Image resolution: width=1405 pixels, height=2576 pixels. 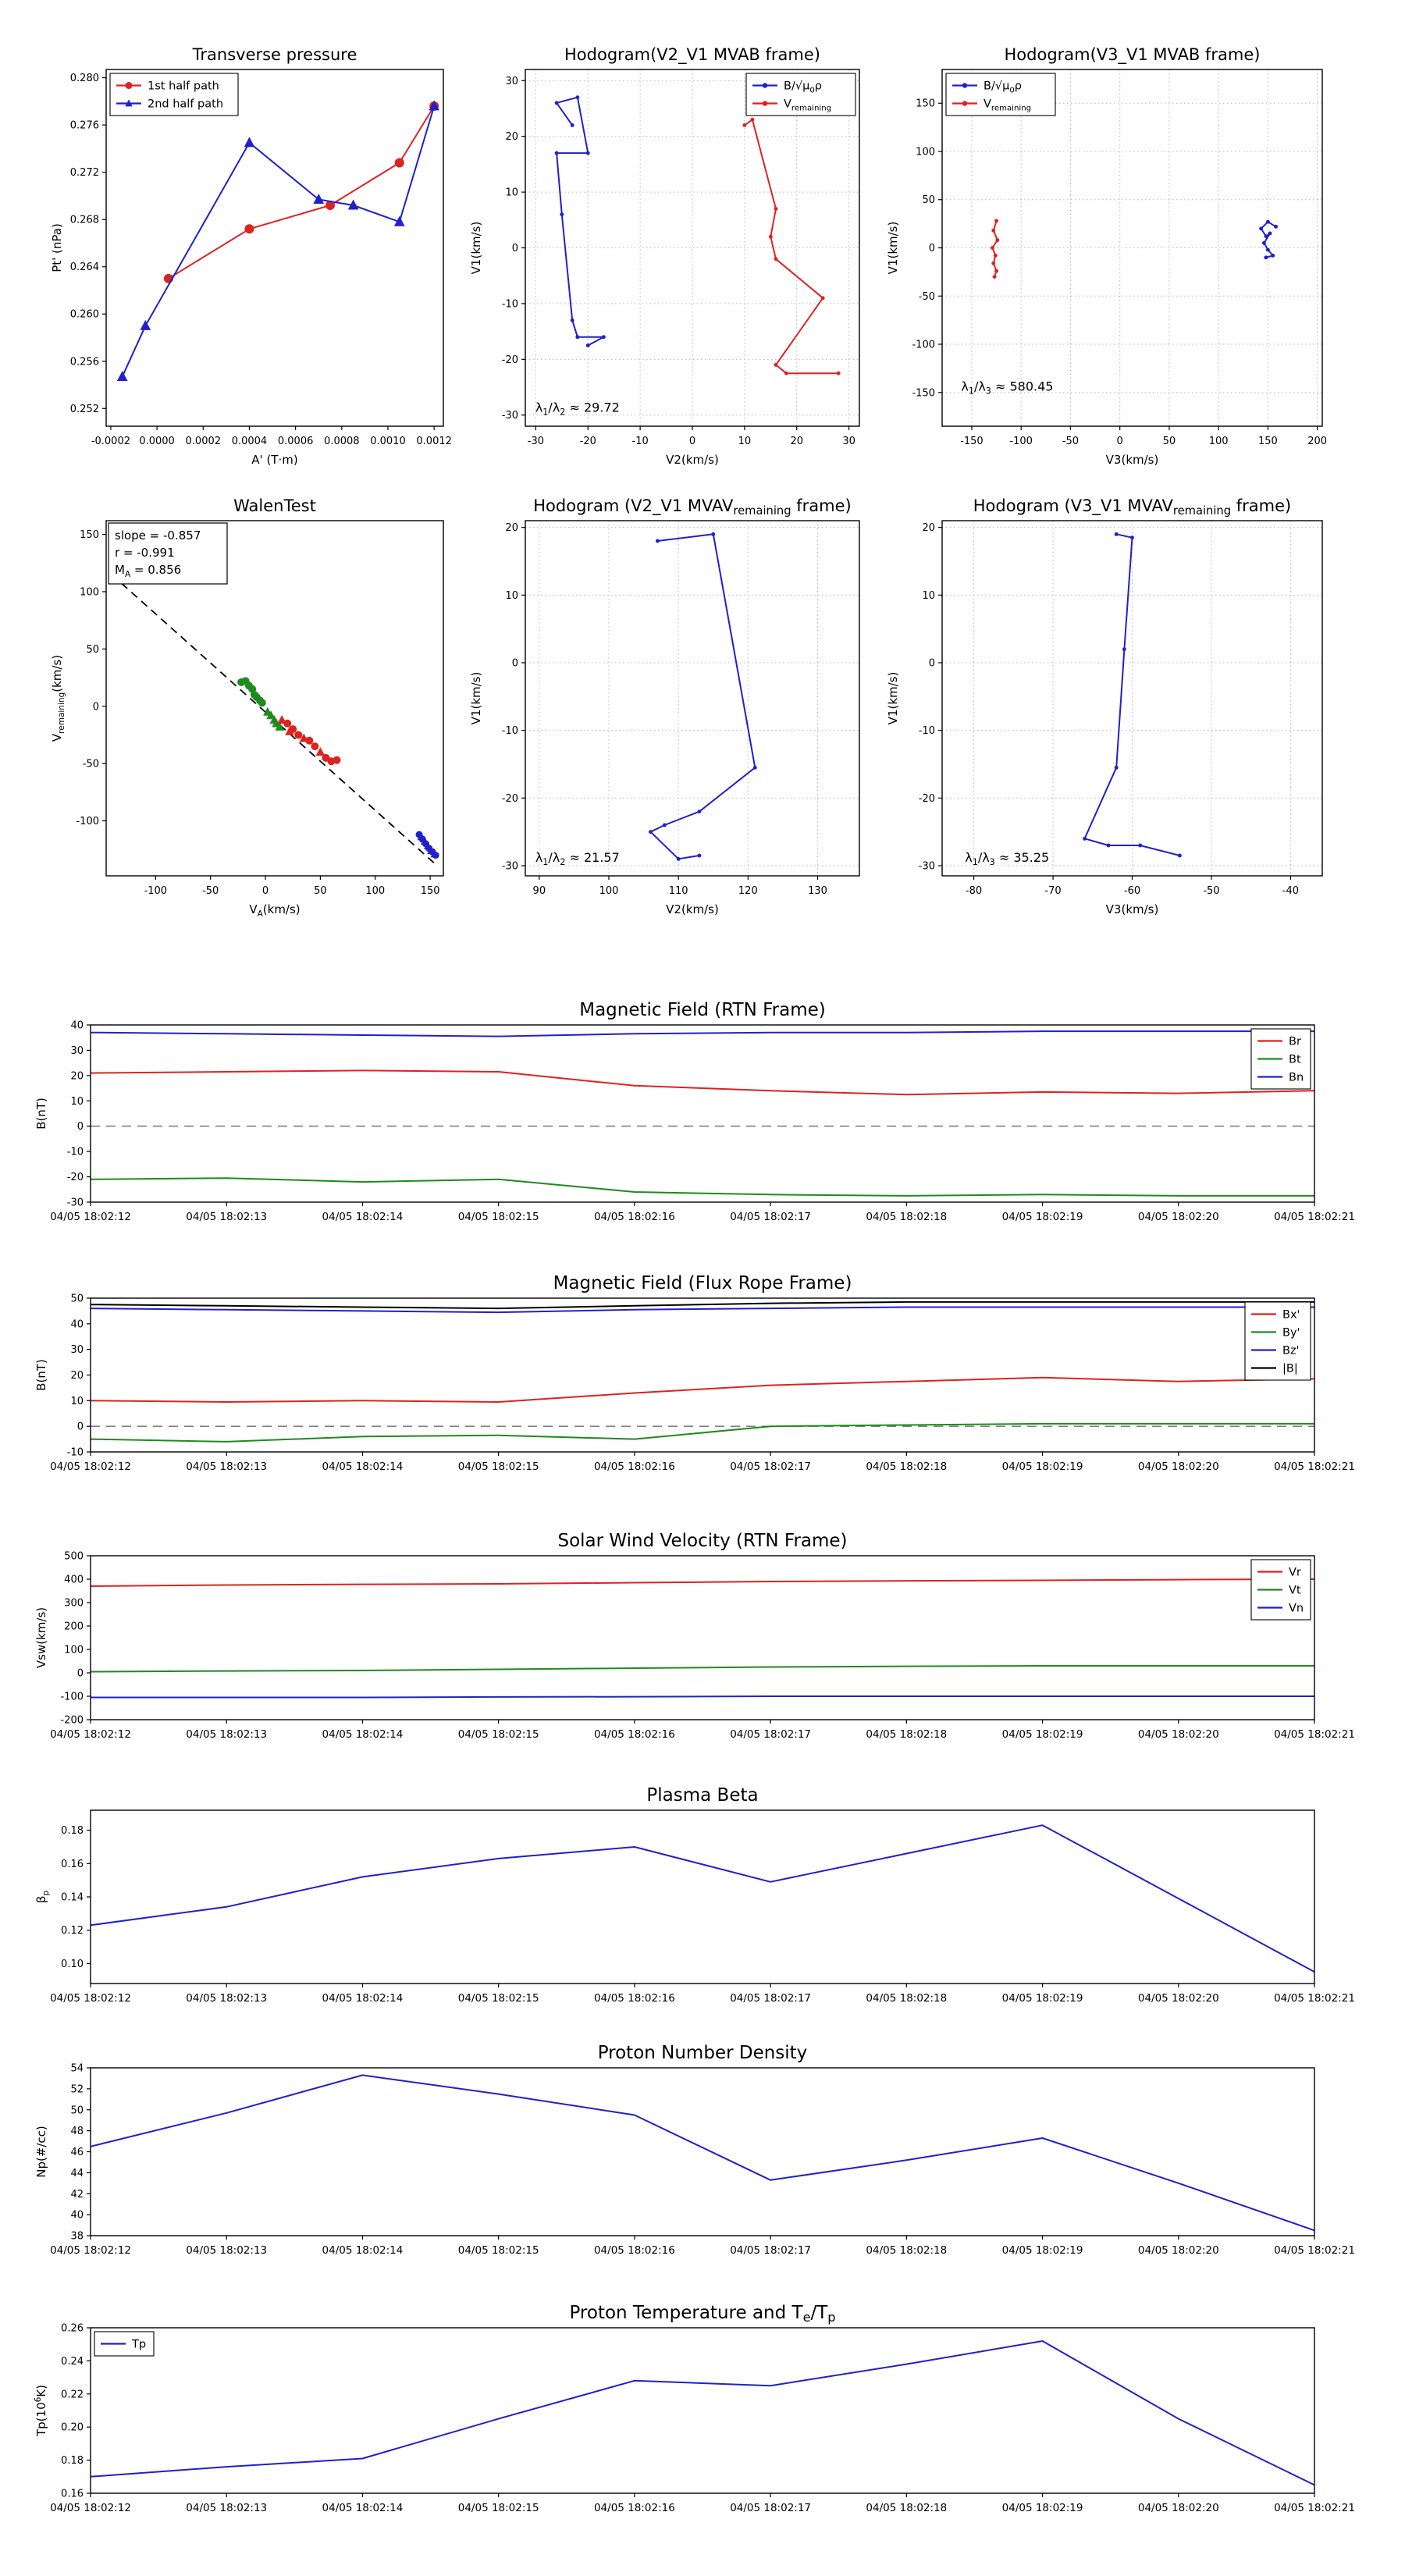 I want to click on x-tick-label: 150, so click(x=1268, y=441).